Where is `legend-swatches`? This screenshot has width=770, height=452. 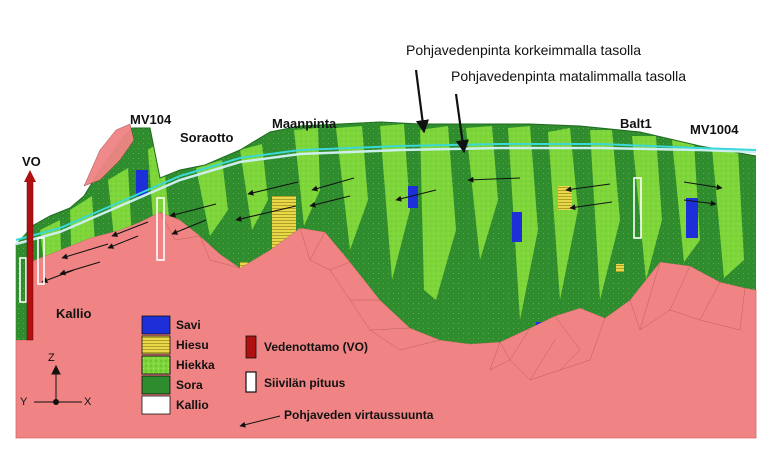 legend-swatches is located at coordinates (199, 365).